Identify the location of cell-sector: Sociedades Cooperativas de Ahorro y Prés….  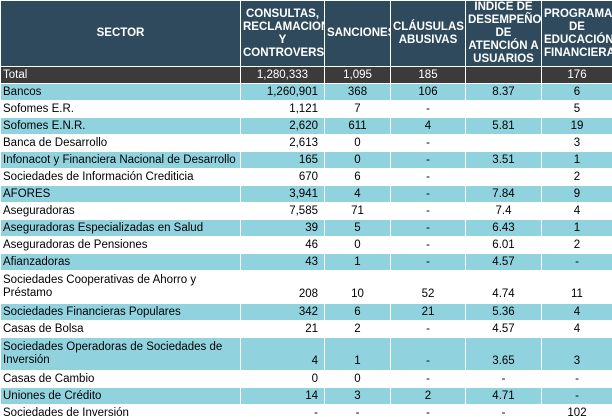
(120, 287).